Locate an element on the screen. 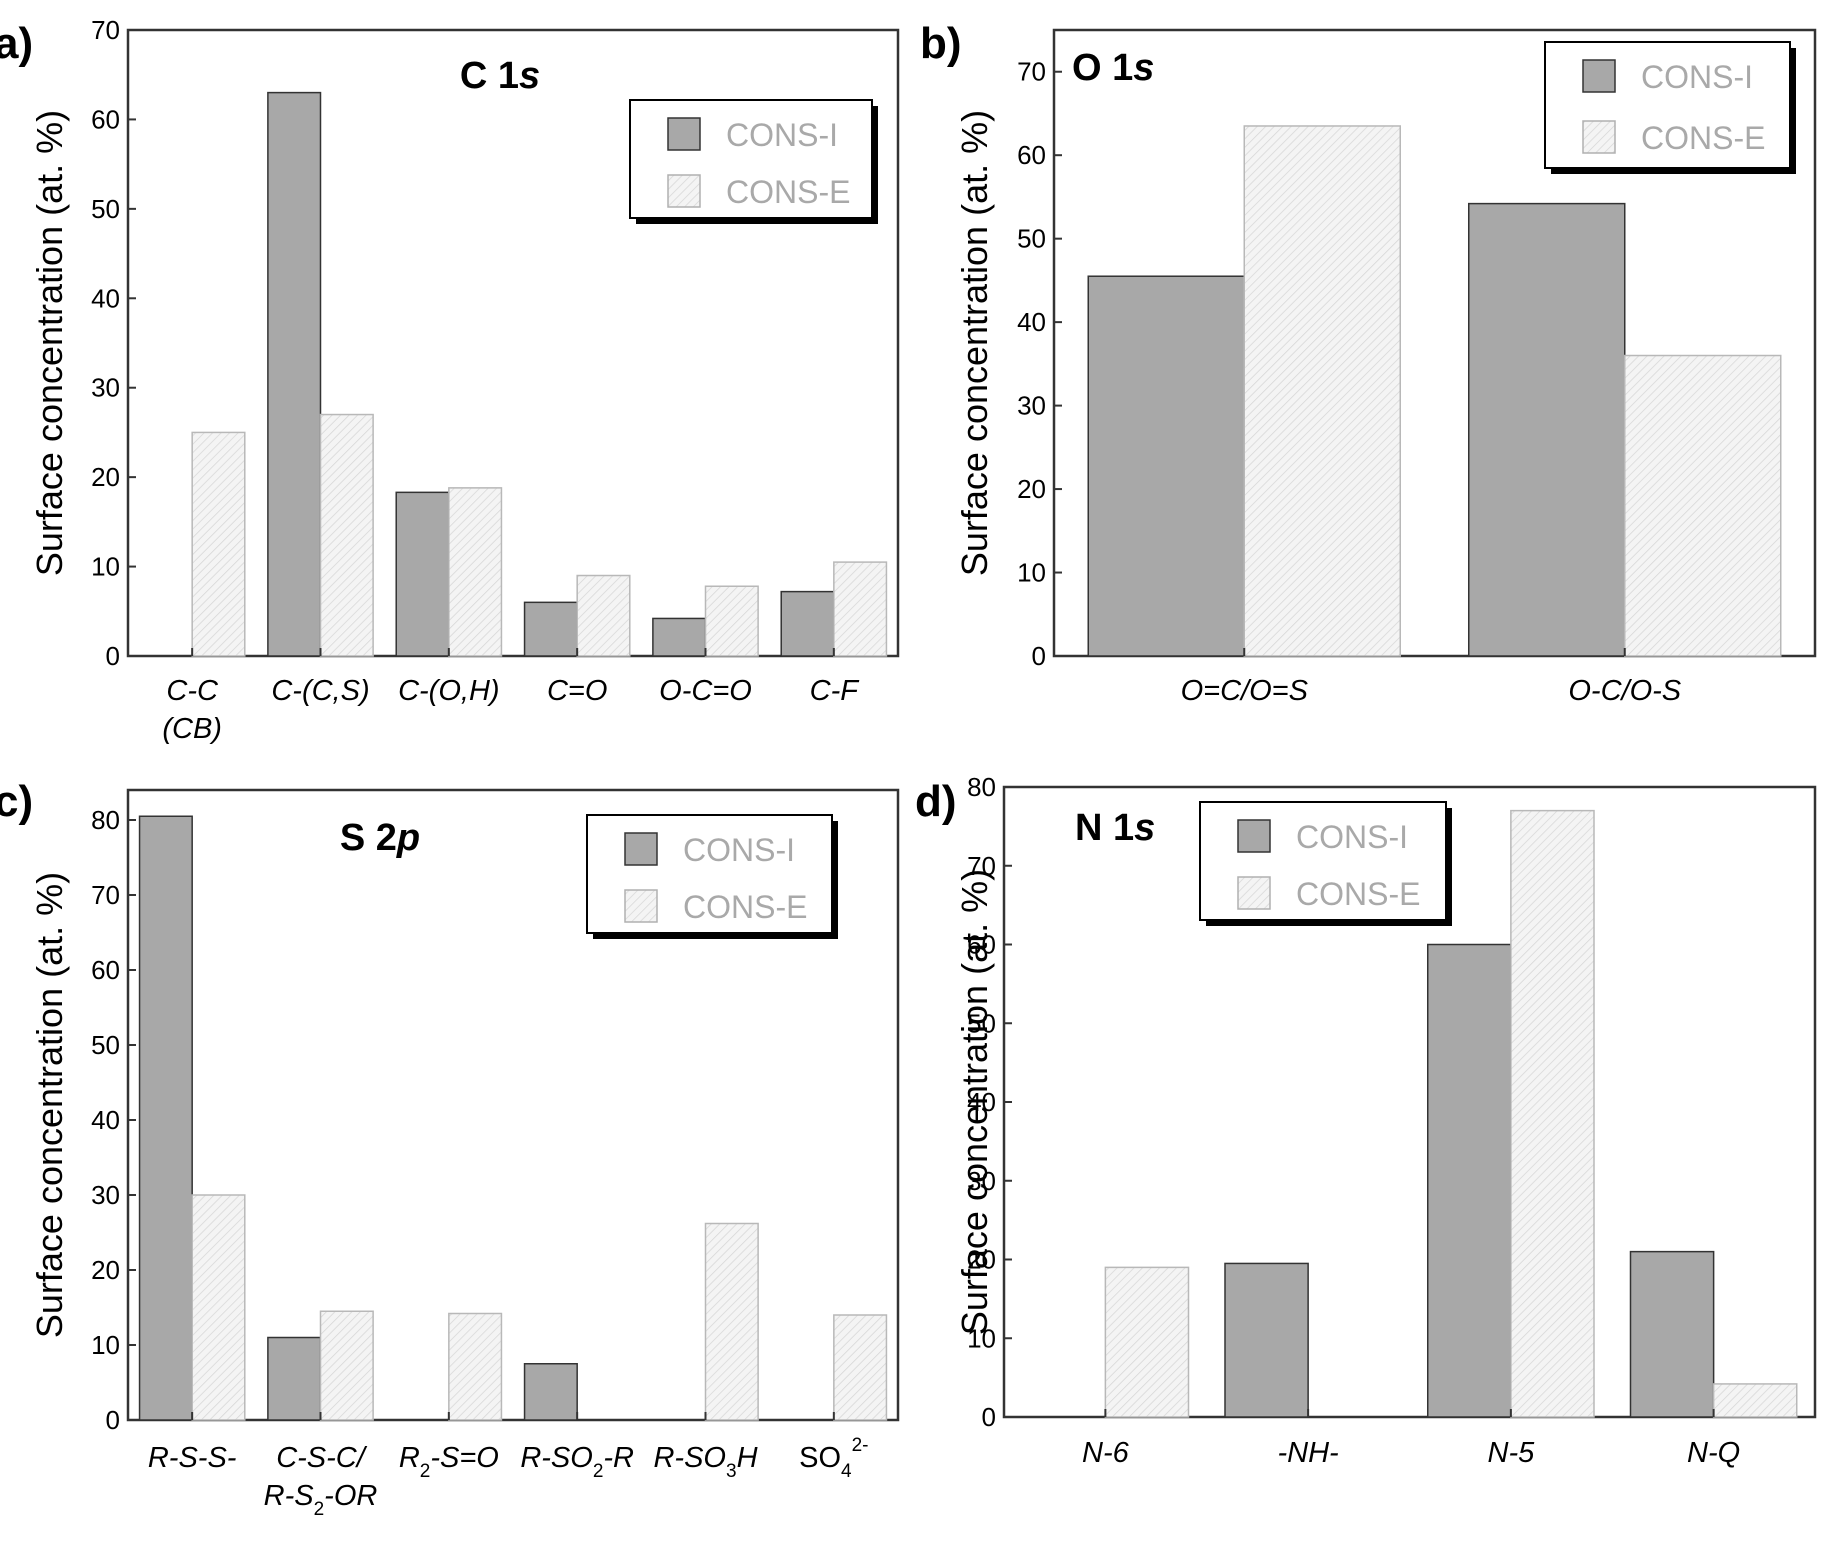  category-label: C-(C,S) is located at coordinates (320, 691).